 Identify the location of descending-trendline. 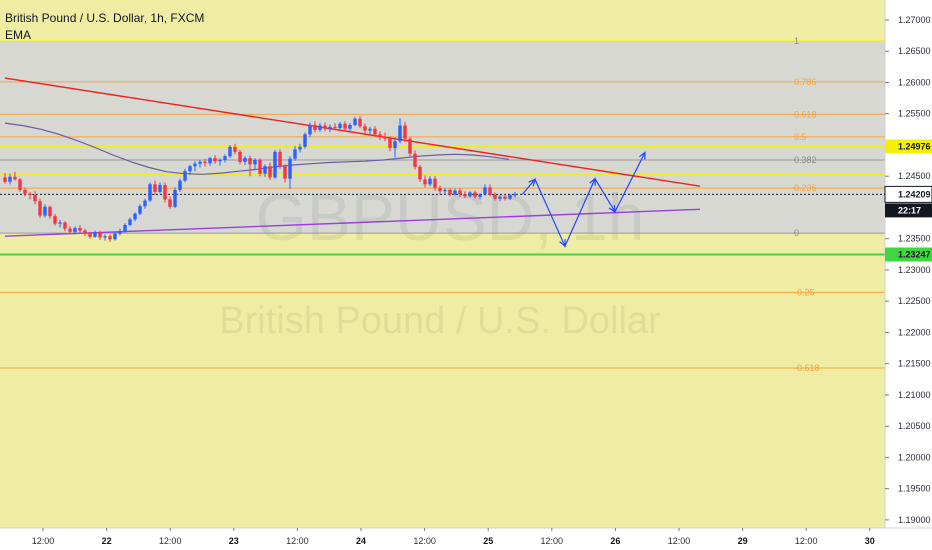
(352, 132).